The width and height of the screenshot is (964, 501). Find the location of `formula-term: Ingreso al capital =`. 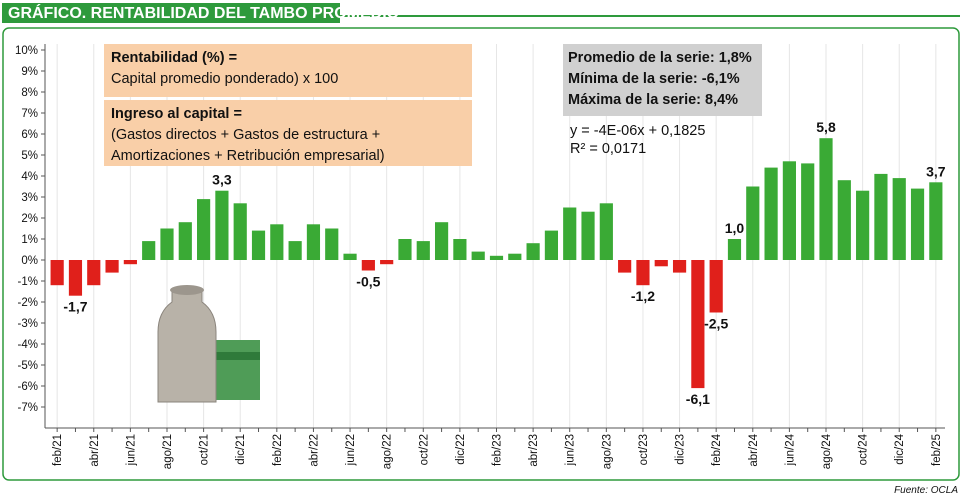

formula-term: Ingreso al capital = is located at coordinates (176, 114).